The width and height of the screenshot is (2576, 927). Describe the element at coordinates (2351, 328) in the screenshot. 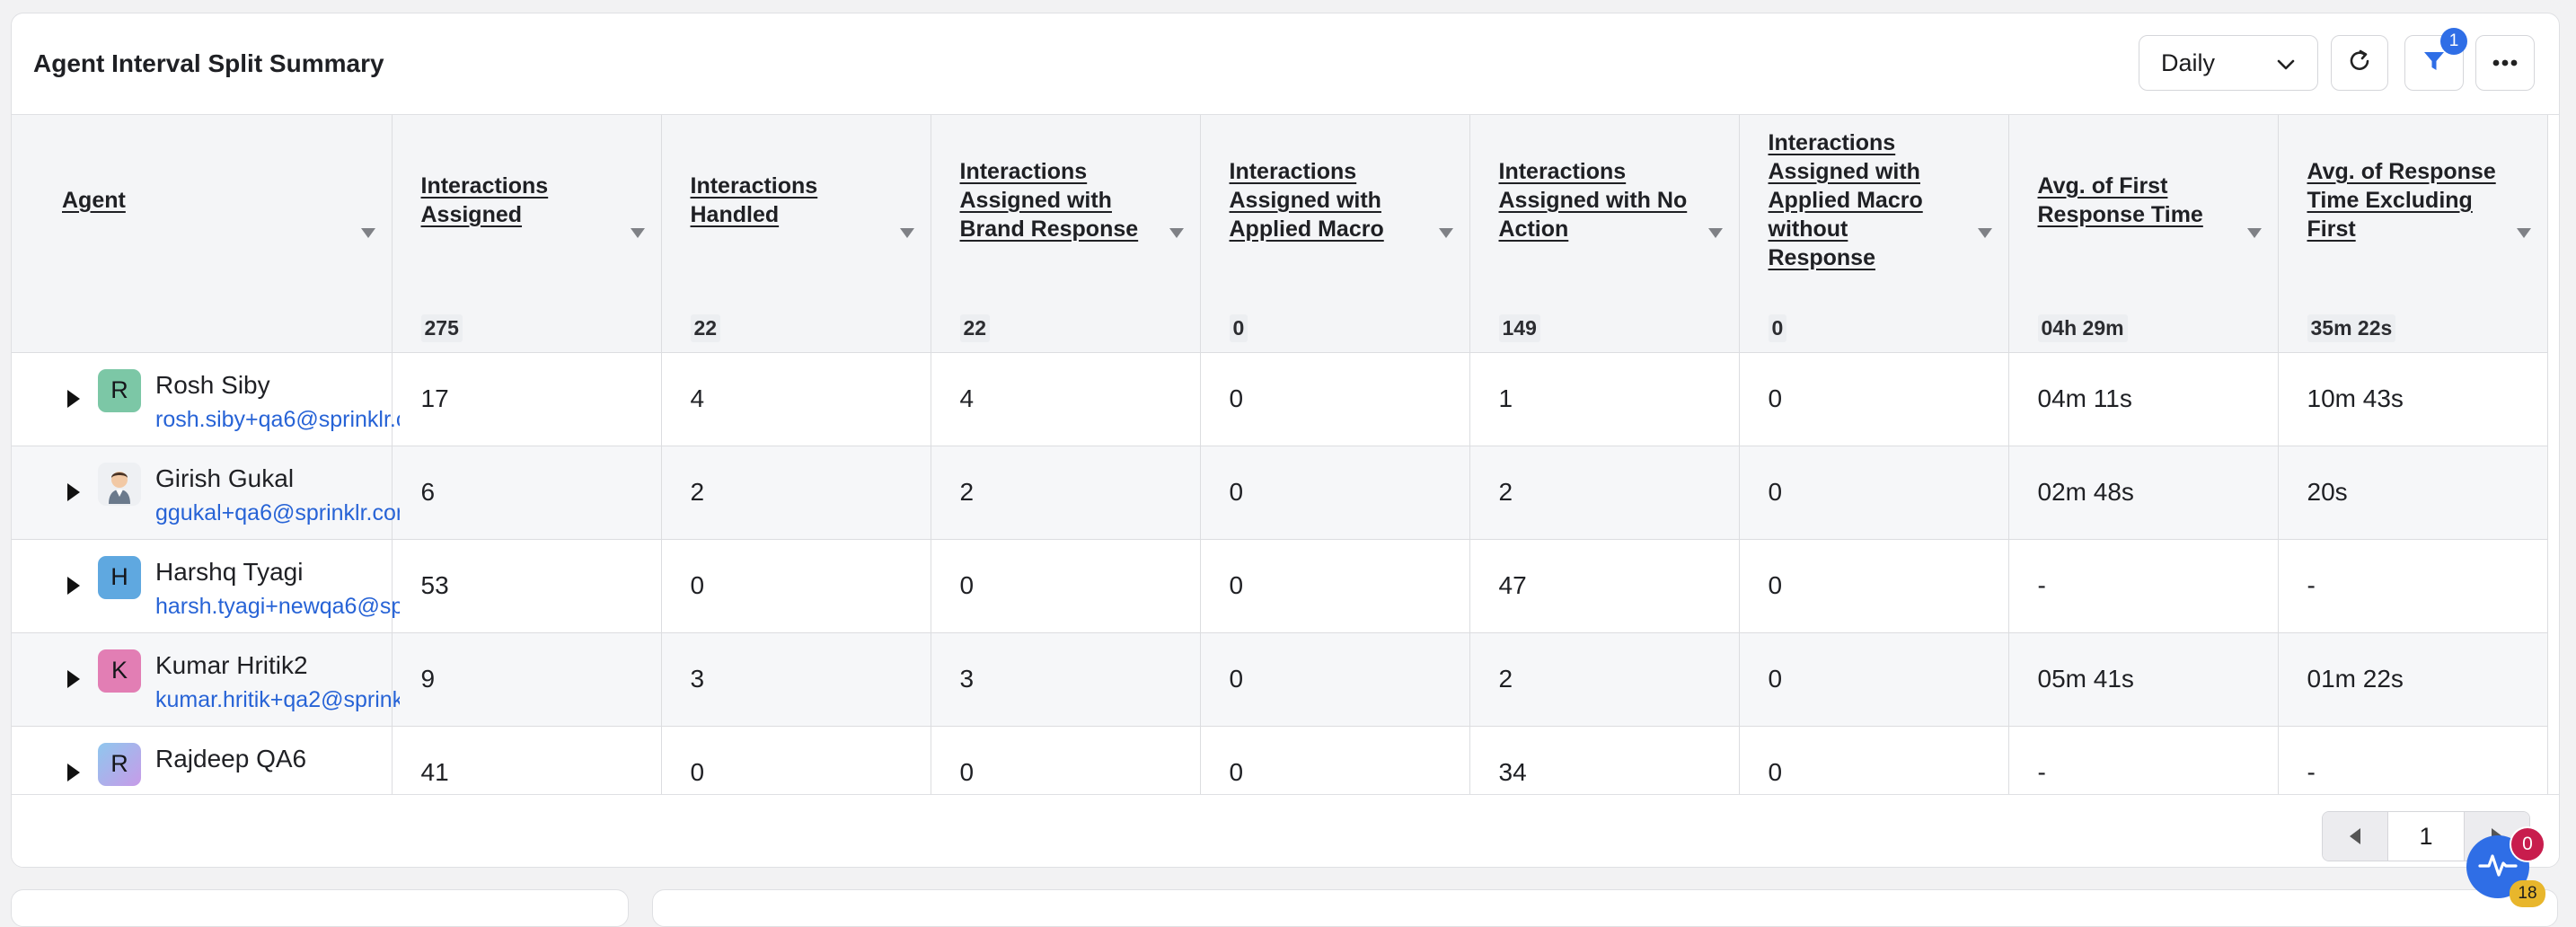

I see `column-total: 35m 22s` at that location.